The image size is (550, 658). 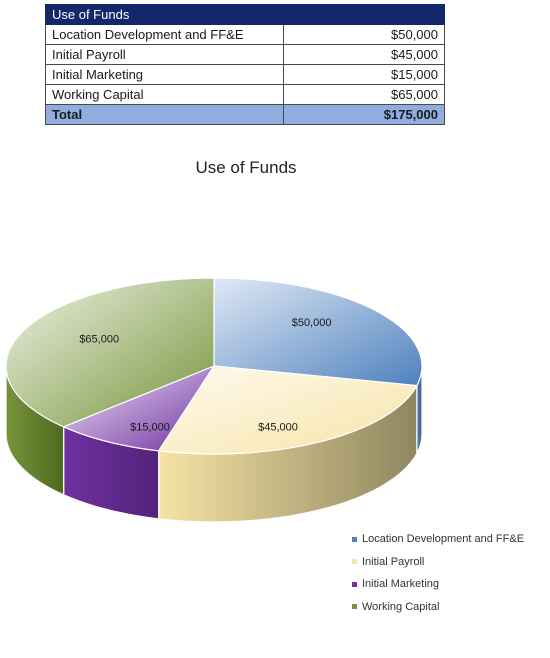 I want to click on legend-label: Initial Marketing, so click(x=401, y=584).